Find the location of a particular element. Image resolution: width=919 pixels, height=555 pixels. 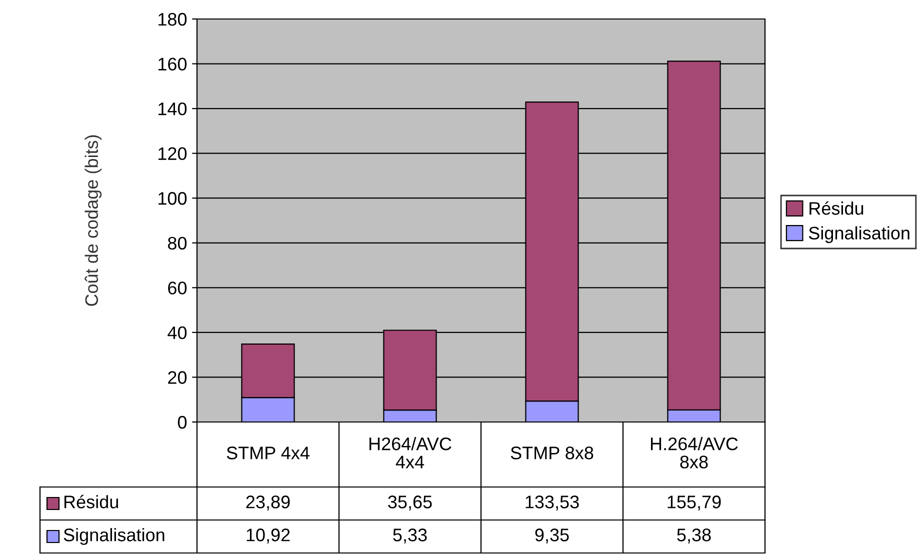

y-tick-label: 140 is located at coordinates (172, 109).